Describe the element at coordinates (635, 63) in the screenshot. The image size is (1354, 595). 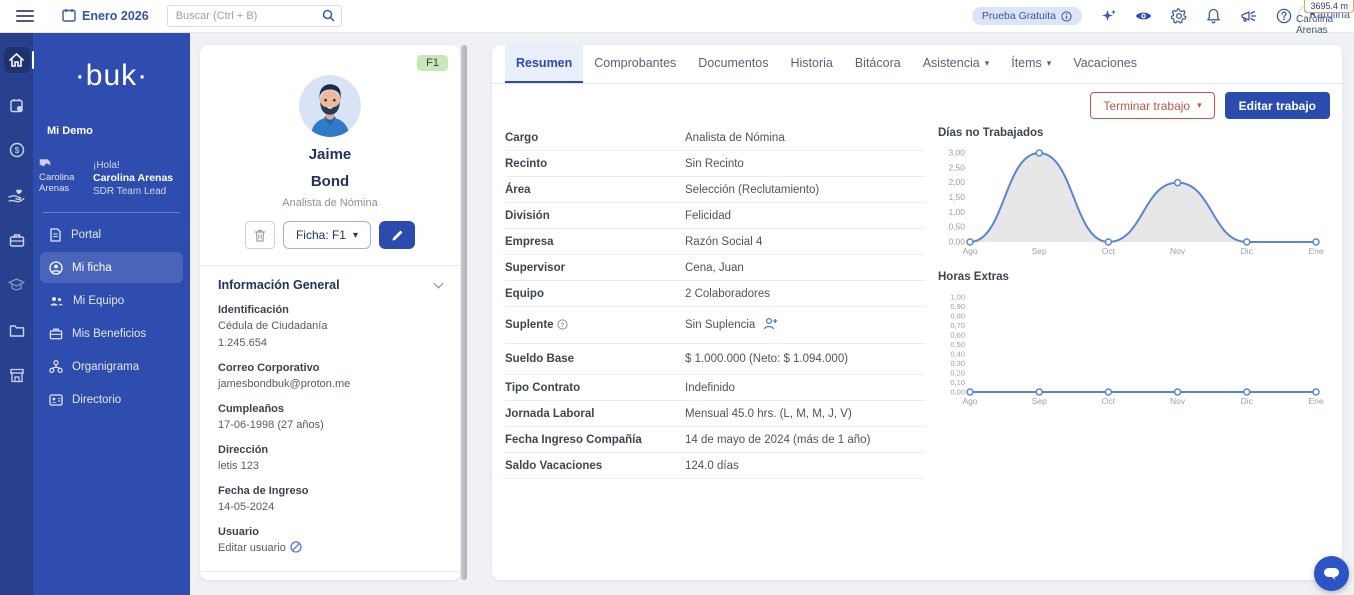
I see `tab-comprobantes: Comprobantes` at that location.